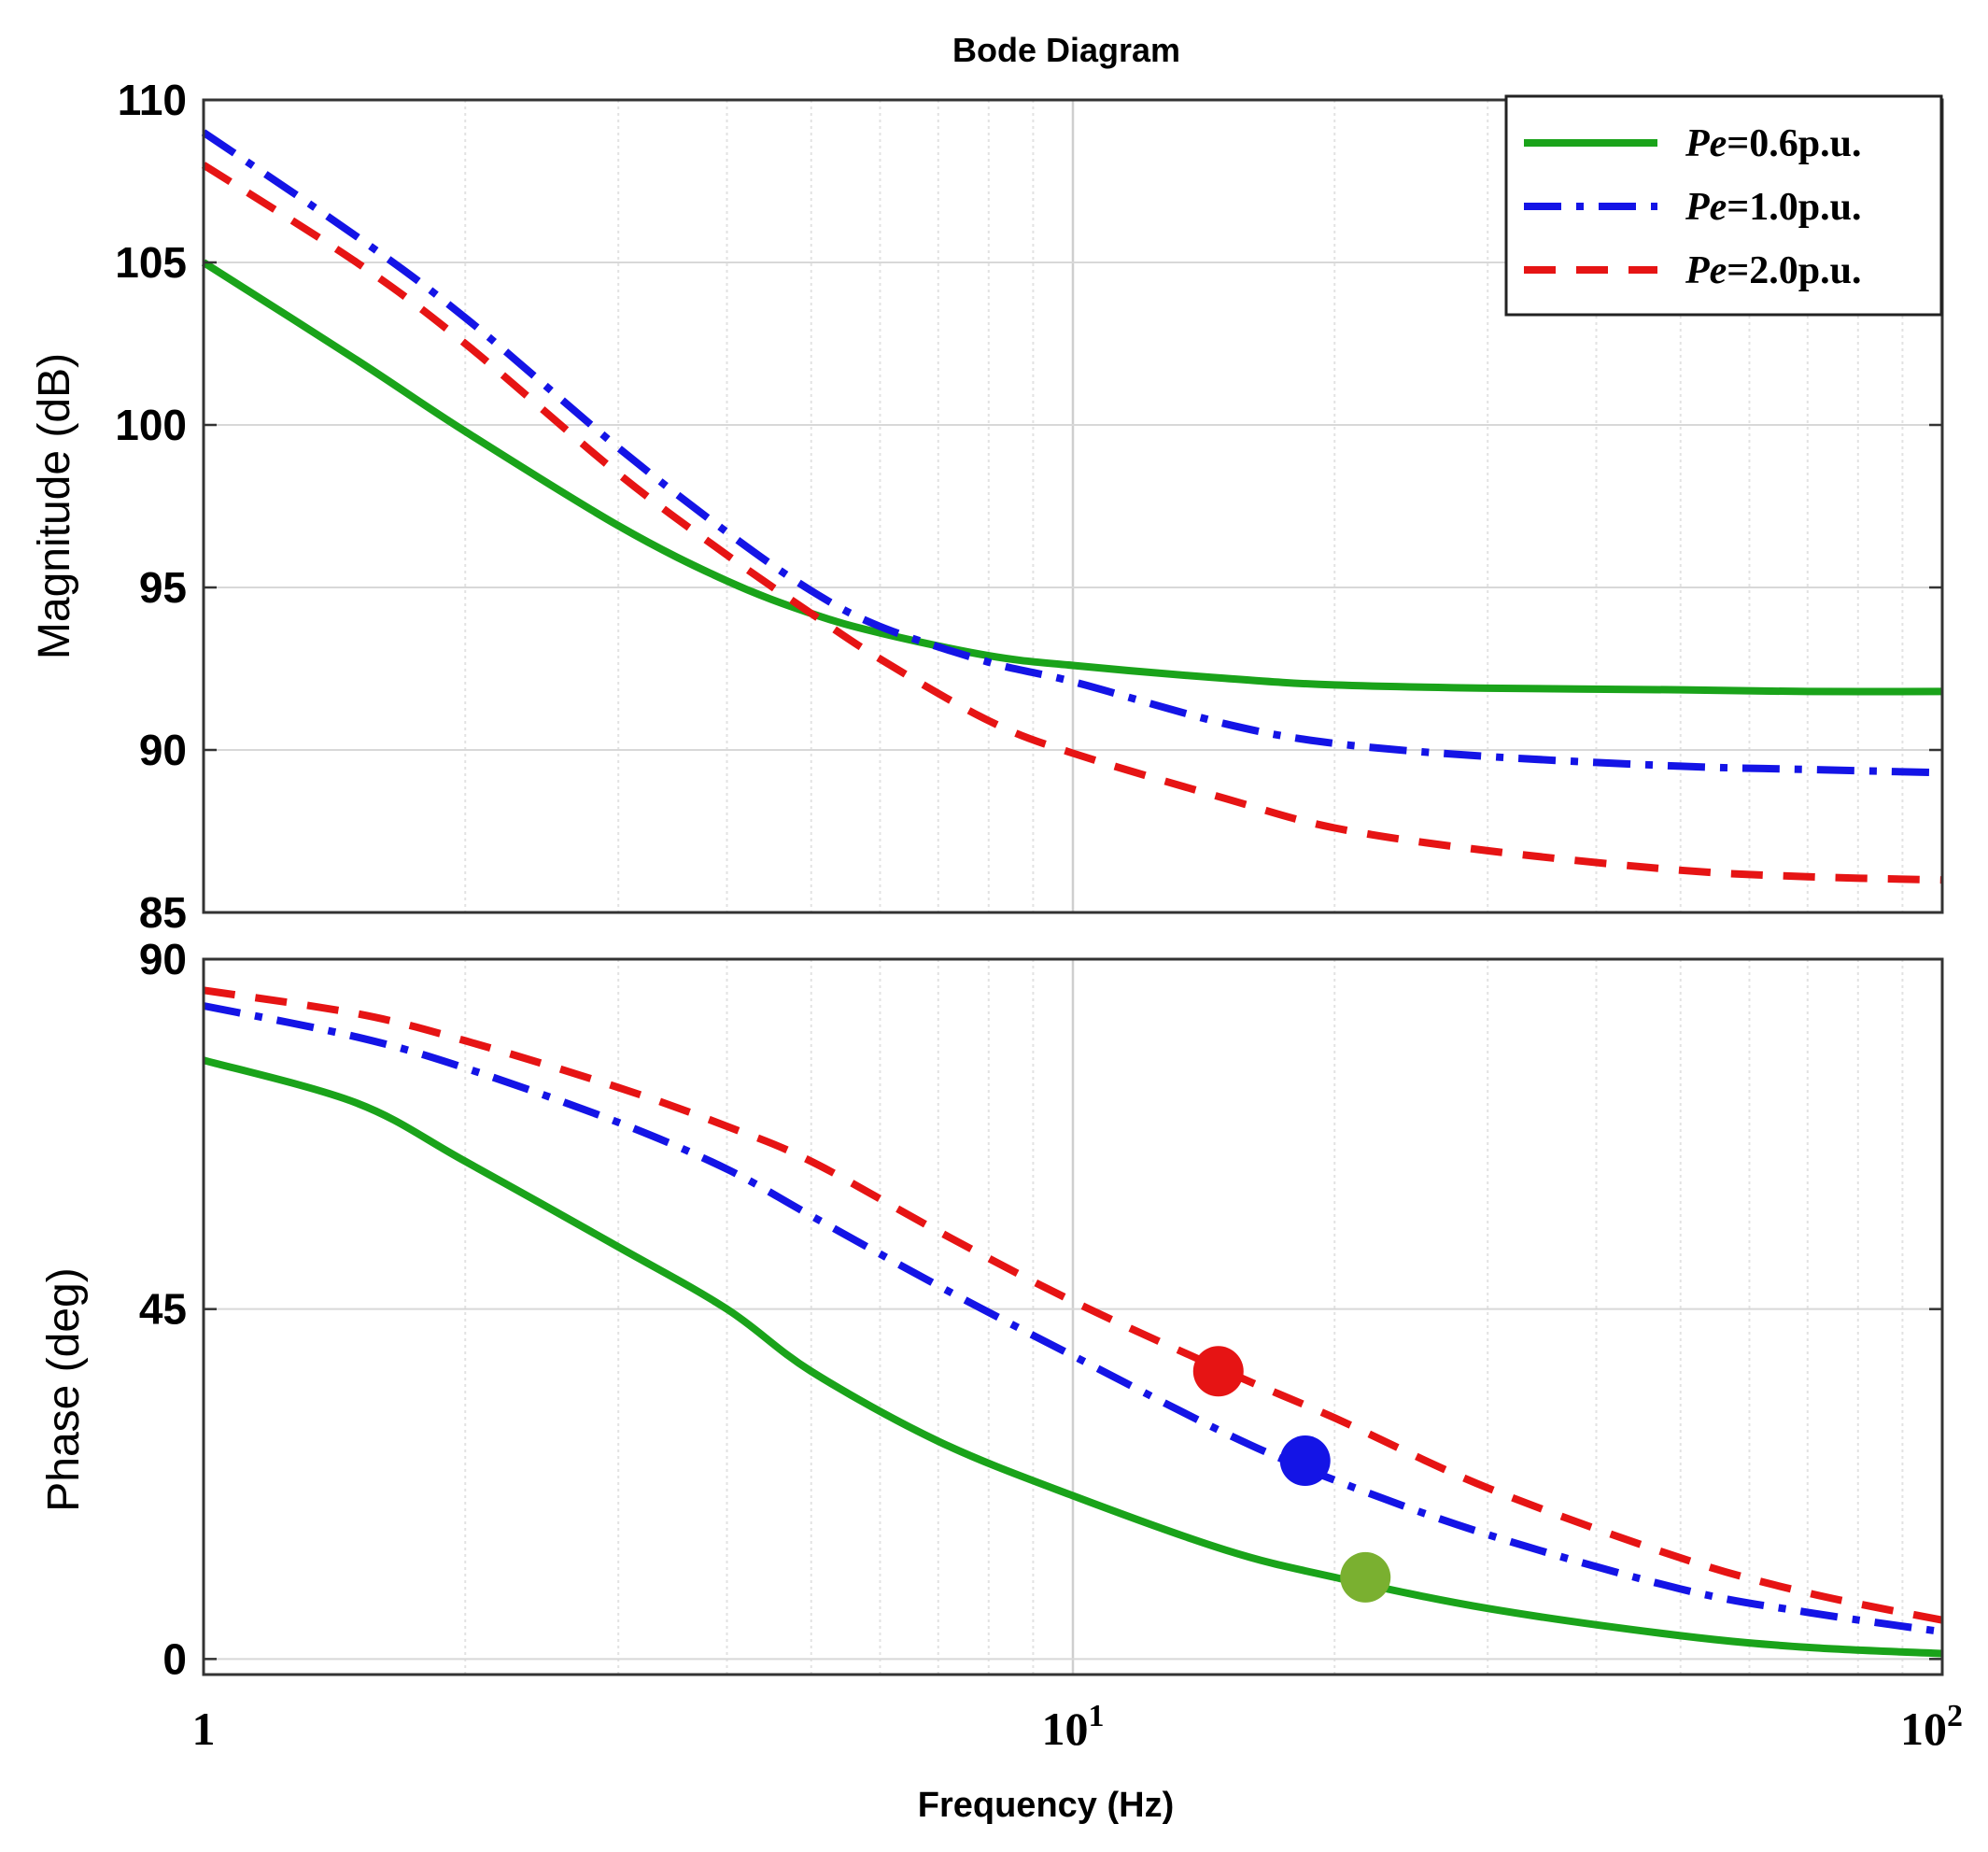  I want to click on x-tick-label: 10², so click(1931, 1727).